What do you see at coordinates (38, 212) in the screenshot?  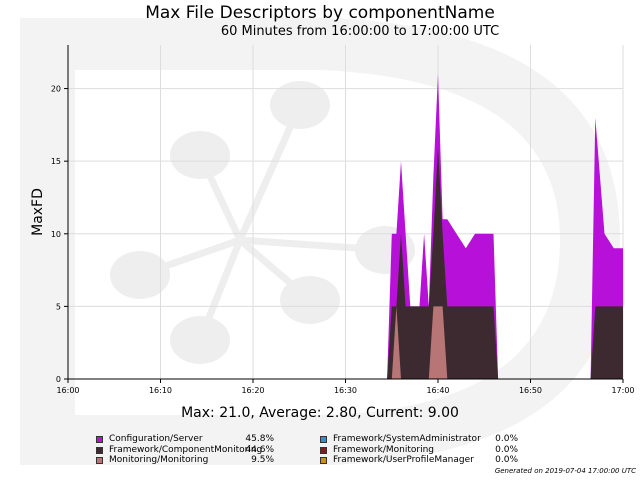 I see `y-axis-label: MaxFD` at bounding box center [38, 212].